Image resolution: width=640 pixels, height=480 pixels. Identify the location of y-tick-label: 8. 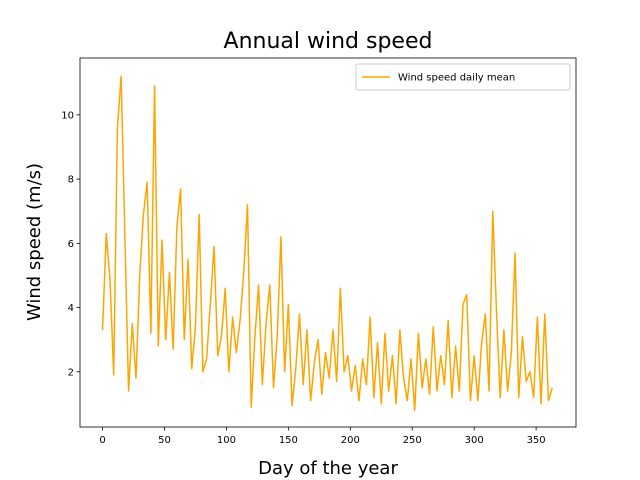
(71, 180).